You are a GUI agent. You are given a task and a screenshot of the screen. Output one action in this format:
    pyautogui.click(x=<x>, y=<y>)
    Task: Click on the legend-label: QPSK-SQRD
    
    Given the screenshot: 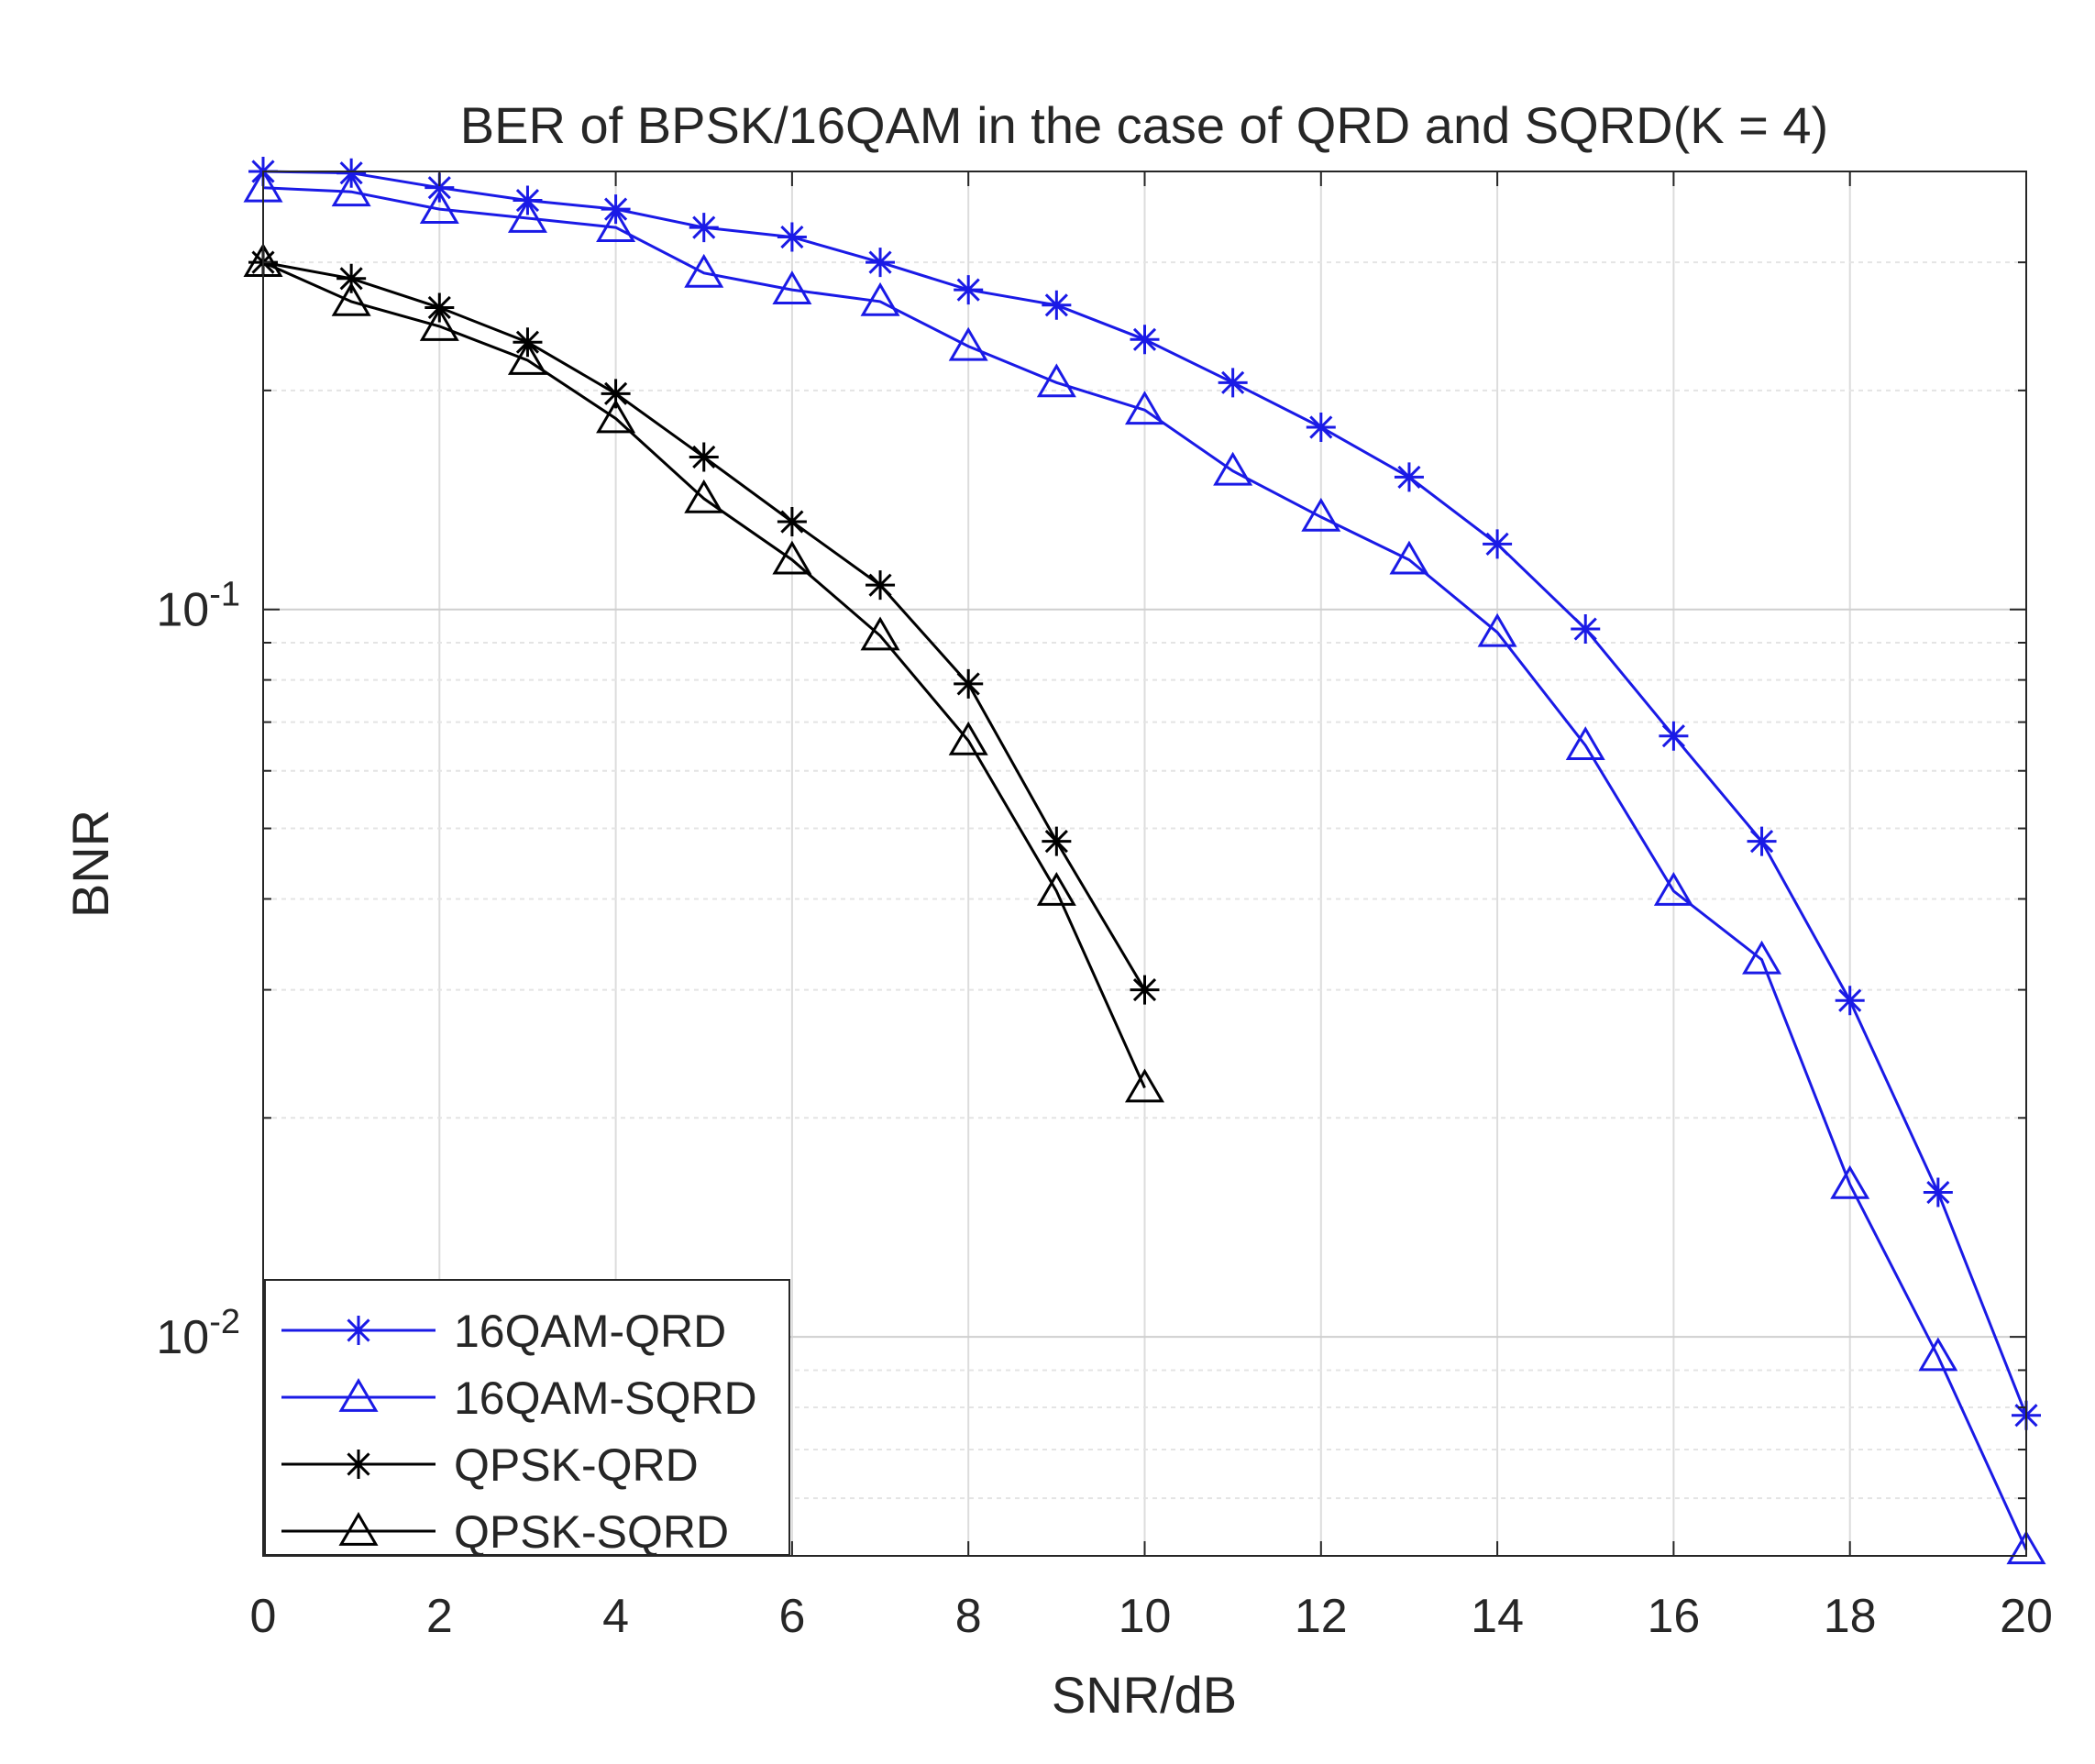 What is the action you would take?
    pyautogui.click(x=592, y=1532)
    